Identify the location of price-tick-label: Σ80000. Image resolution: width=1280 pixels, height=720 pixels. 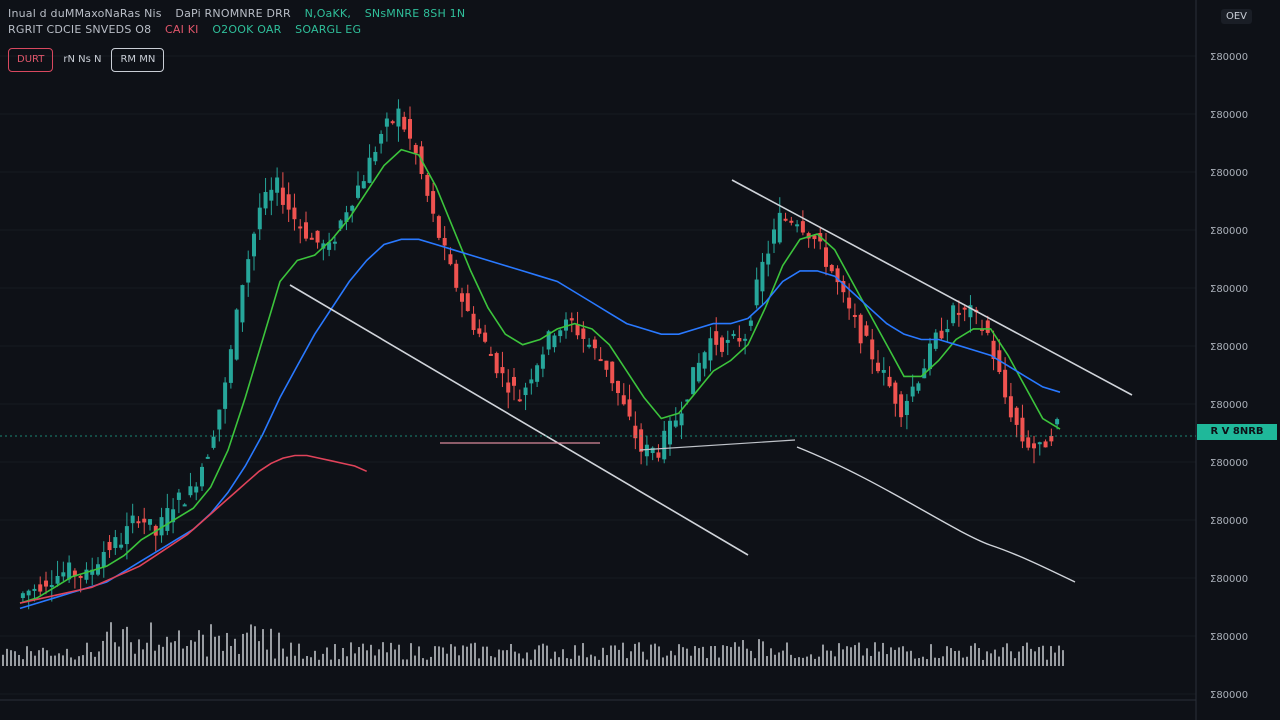
(1229, 637).